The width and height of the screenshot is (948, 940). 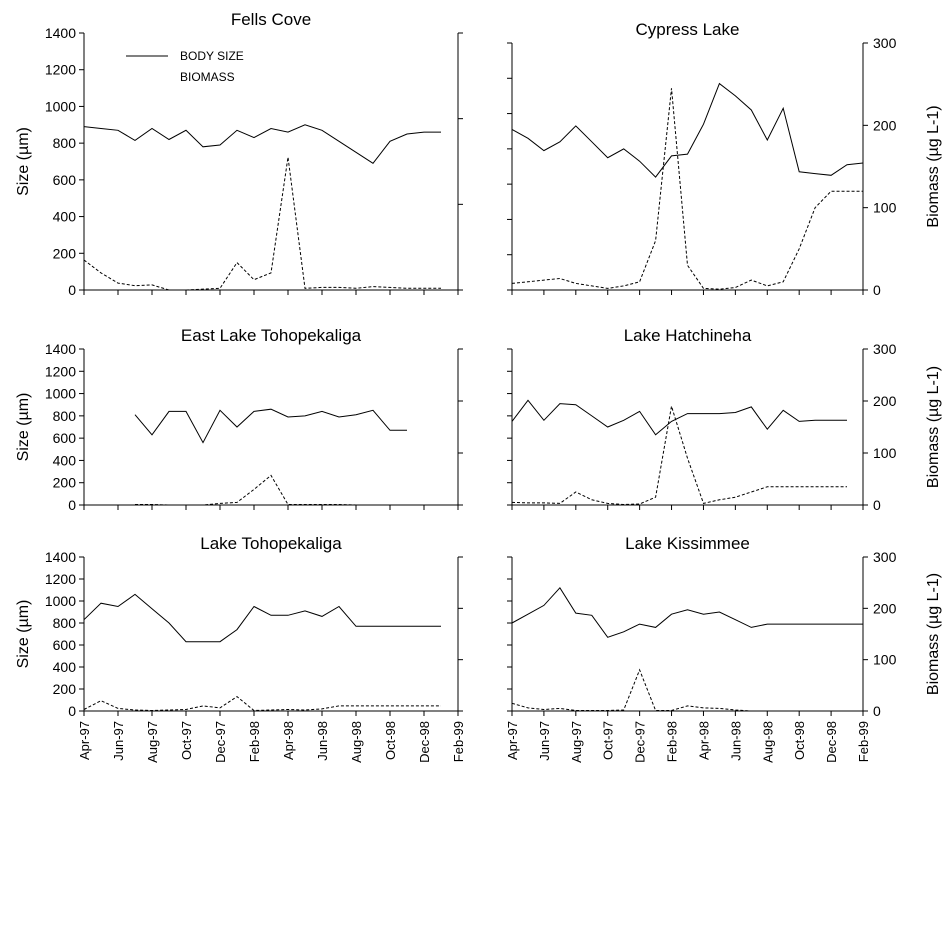 What do you see at coordinates (271, 19) in the screenshot?
I see `panel-title: Fells Cove` at bounding box center [271, 19].